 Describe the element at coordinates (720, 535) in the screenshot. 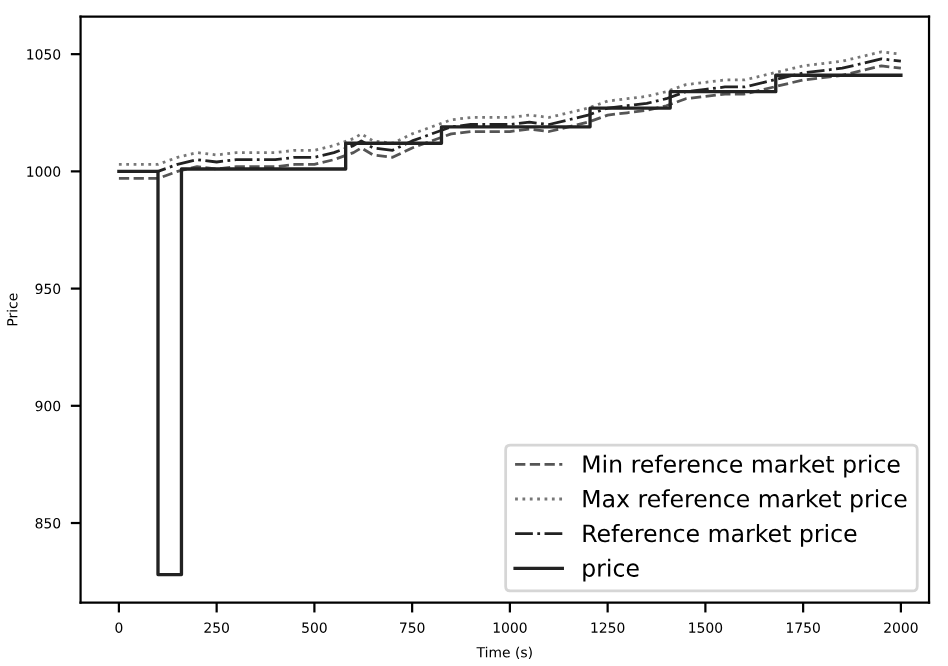

I see `legend-label: Reference market price` at that location.